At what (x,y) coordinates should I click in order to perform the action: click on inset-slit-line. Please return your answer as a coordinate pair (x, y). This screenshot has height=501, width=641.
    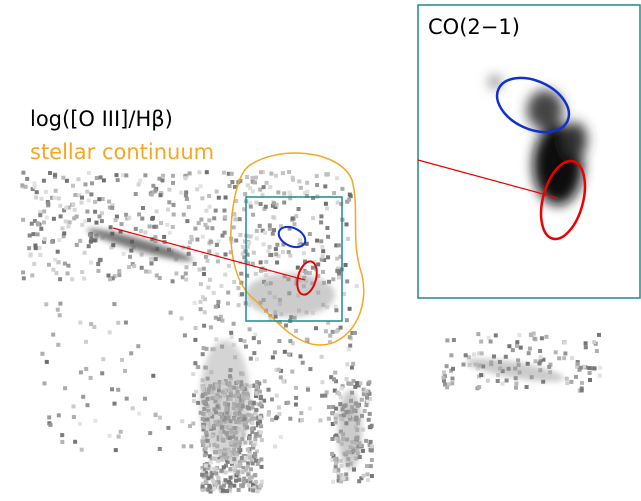
    Looking at the image, I should click on (488, 179).